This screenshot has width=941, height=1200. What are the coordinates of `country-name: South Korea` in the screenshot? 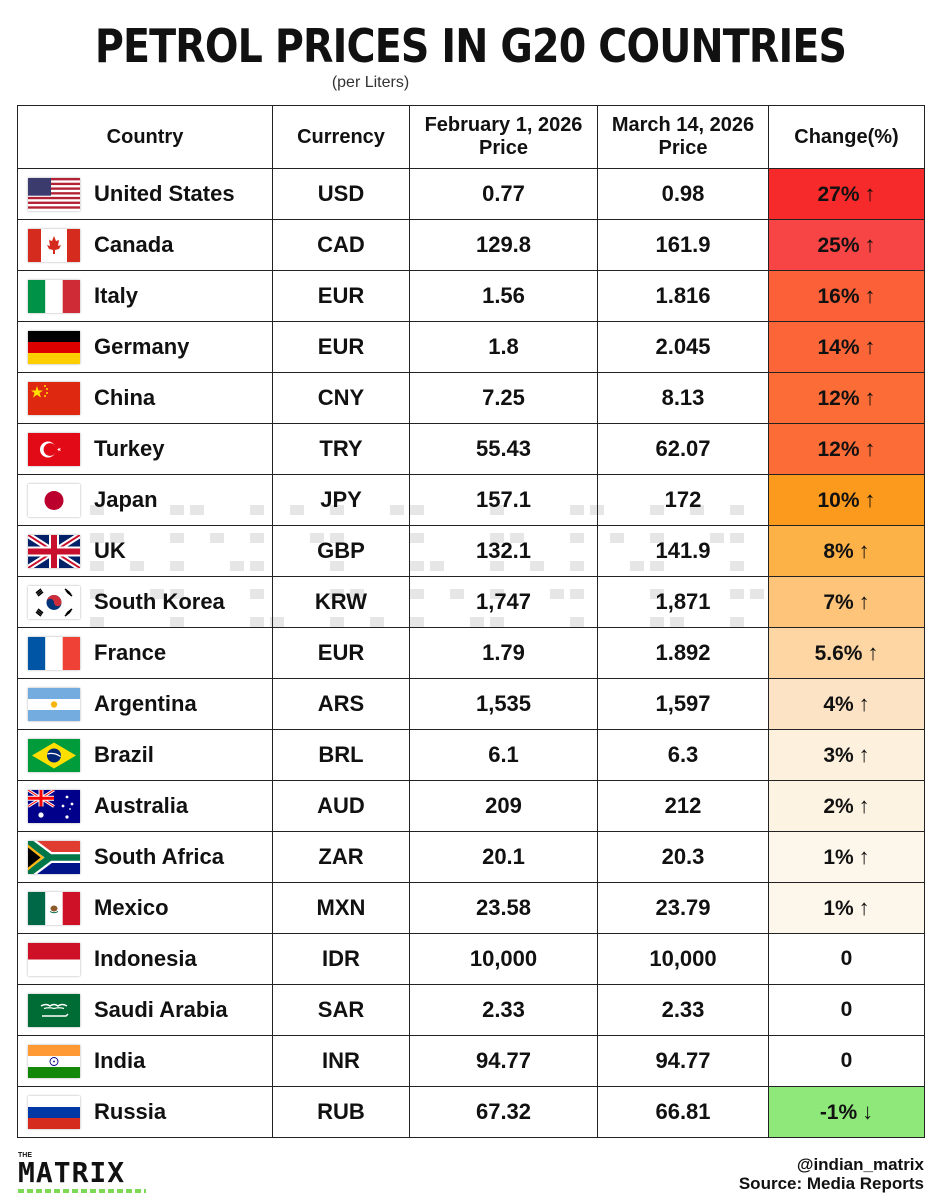 It's located at (159, 601).